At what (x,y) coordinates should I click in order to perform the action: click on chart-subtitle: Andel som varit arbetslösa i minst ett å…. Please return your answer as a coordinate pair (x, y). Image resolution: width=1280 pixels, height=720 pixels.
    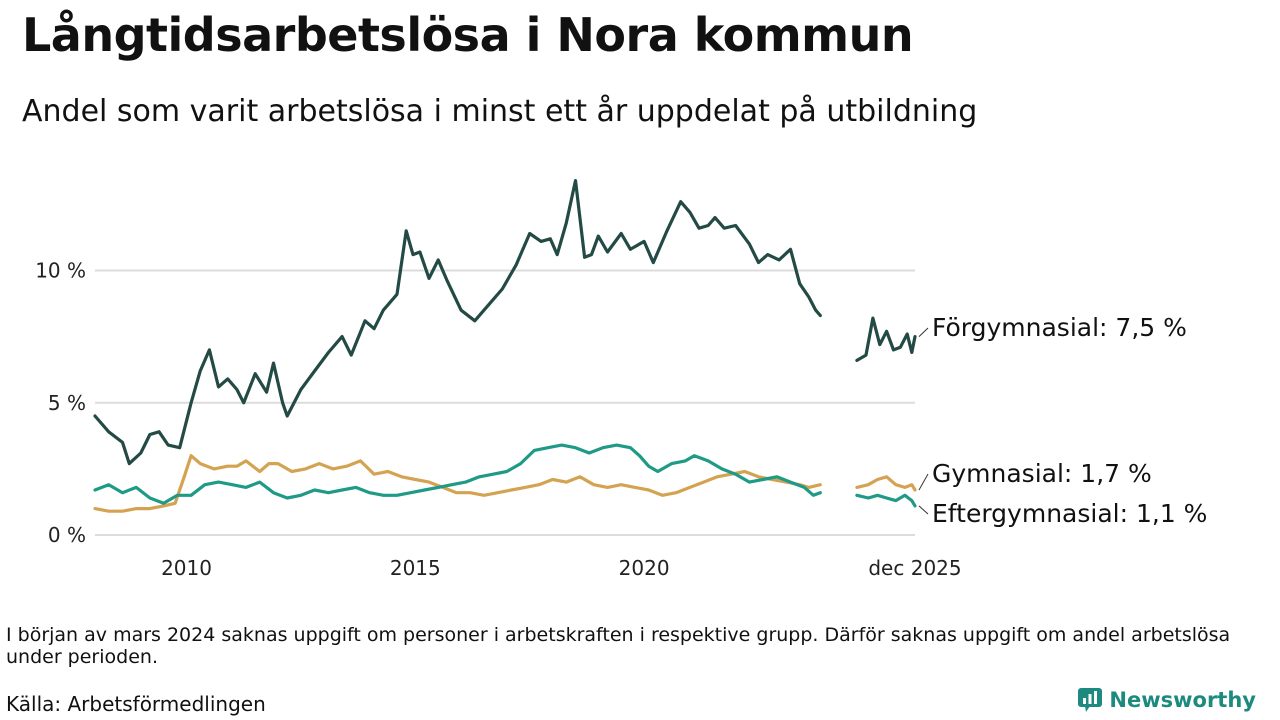
    Looking at the image, I should click on (500, 111).